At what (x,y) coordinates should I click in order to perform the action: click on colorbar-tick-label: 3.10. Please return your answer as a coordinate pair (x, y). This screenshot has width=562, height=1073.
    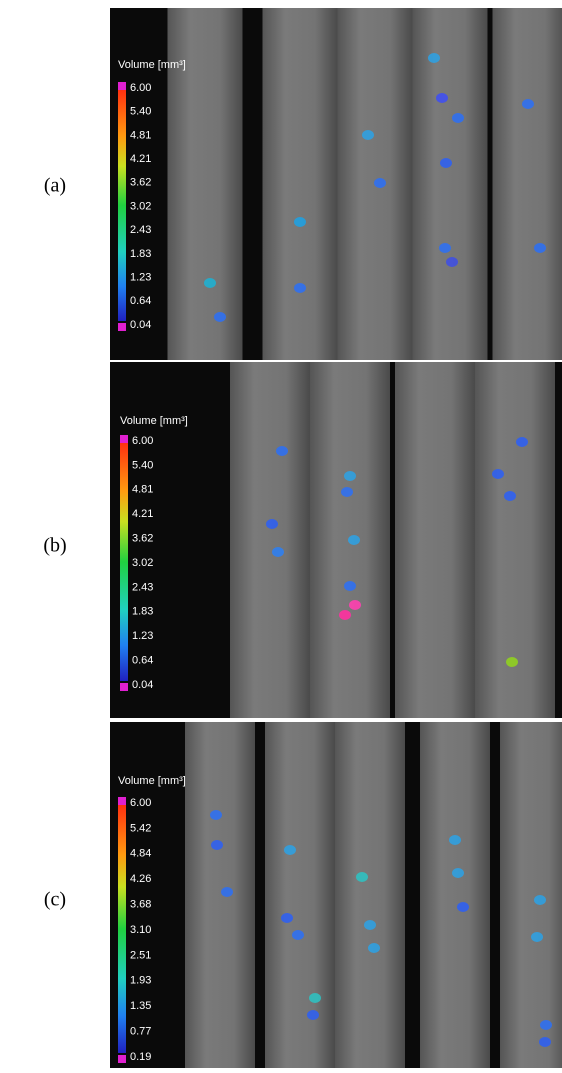
    Looking at the image, I should click on (140, 930).